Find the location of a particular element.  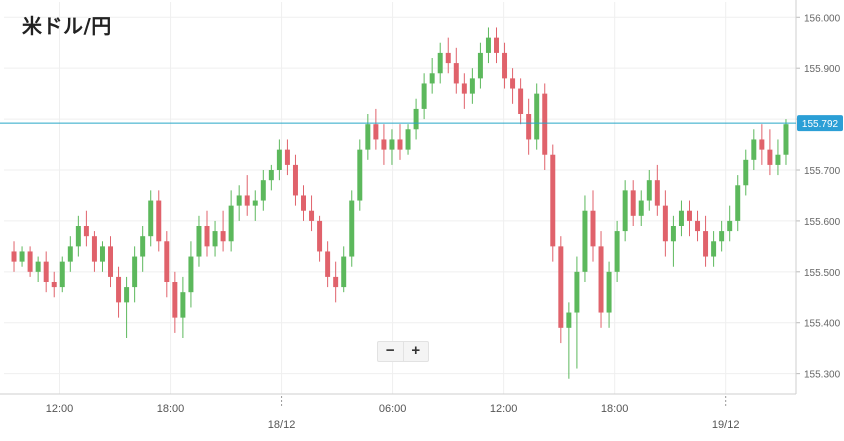

zoom-in-button: + is located at coordinates (415, 351).